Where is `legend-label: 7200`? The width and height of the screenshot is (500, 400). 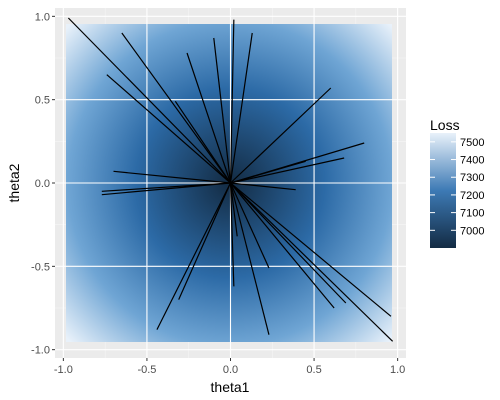 legend-label: 7200 is located at coordinates (472, 196).